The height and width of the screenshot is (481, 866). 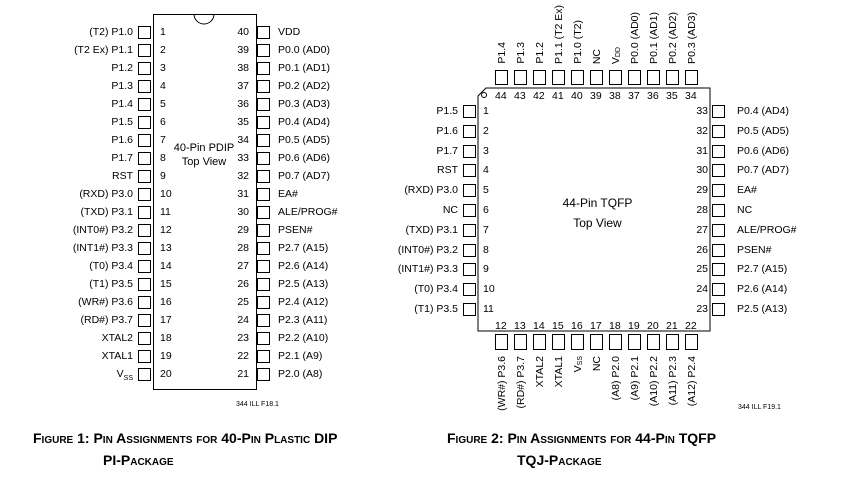 I want to click on pdip-pin-label: P1.4, so click(x=122, y=104).